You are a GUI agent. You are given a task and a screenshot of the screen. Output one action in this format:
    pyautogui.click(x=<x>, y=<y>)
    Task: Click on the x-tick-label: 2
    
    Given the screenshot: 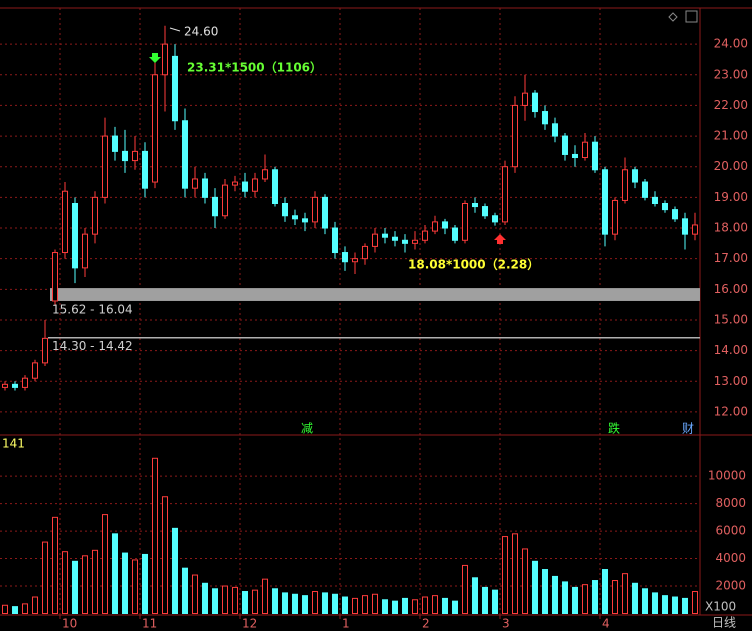 What is the action you would take?
    pyautogui.click(x=426, y=624)
    